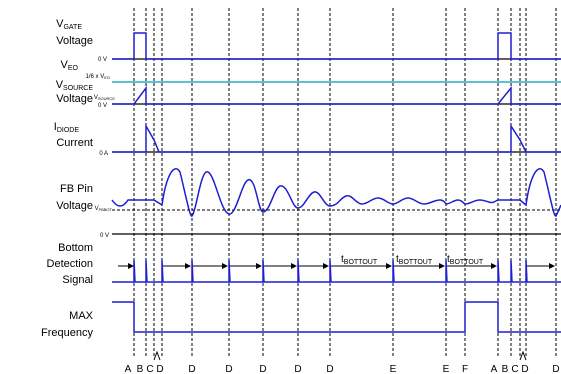 The width and height of the screenshot is (561, 374). Describe the element at coordinates (81, 316) in the screenshot. I see `svg-text: MAX` at that location.